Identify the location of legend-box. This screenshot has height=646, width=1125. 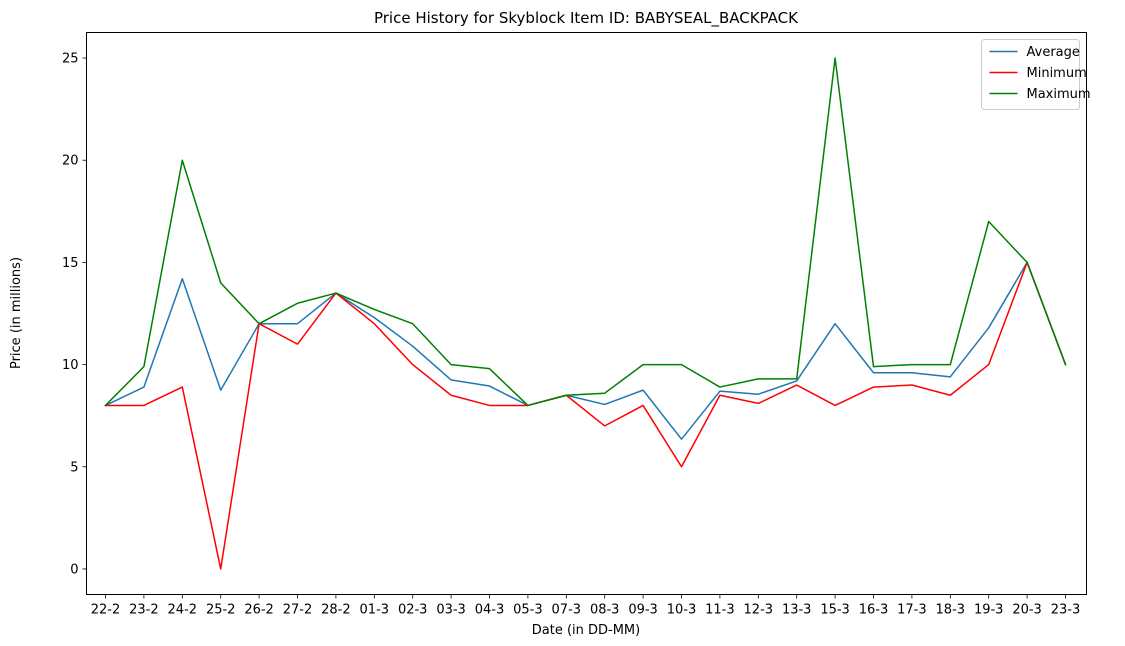
(1030, 74).